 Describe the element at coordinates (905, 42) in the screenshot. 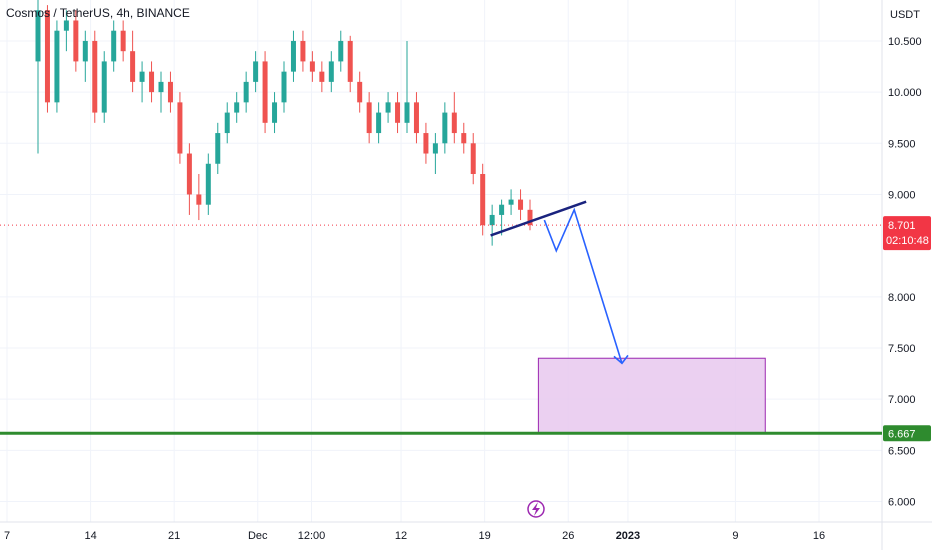

I see `y-tick-label: 10.500` at that location.